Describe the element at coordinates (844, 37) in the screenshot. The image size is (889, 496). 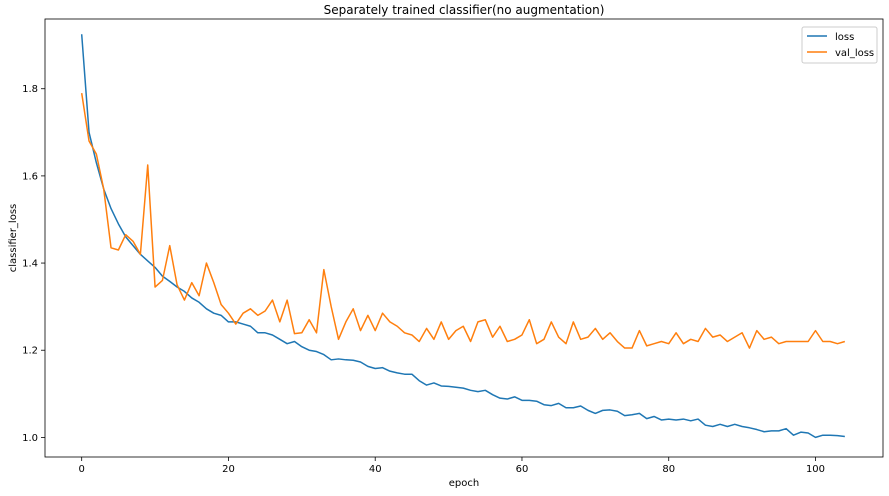
I see `legend-label-loss: loss` at that location.